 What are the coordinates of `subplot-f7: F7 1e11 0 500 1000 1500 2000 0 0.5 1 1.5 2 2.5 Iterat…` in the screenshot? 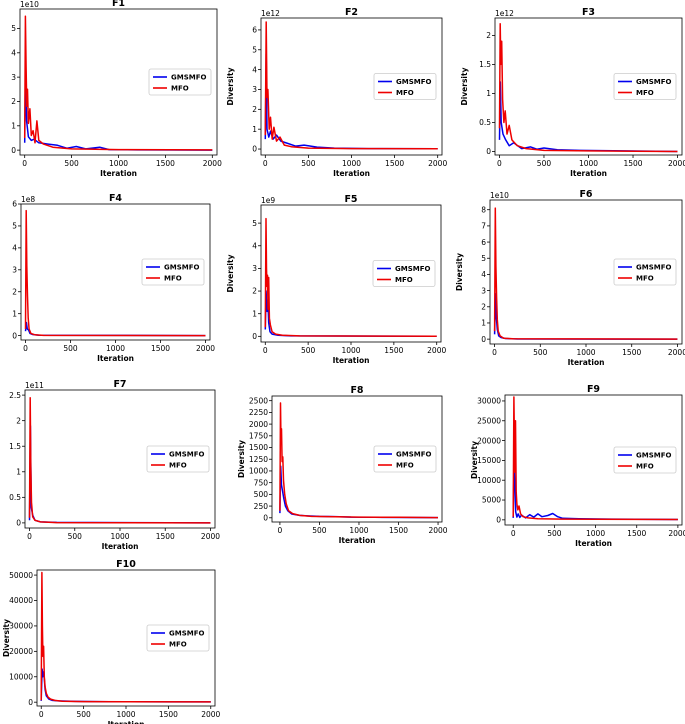 It's located at (114, 465).